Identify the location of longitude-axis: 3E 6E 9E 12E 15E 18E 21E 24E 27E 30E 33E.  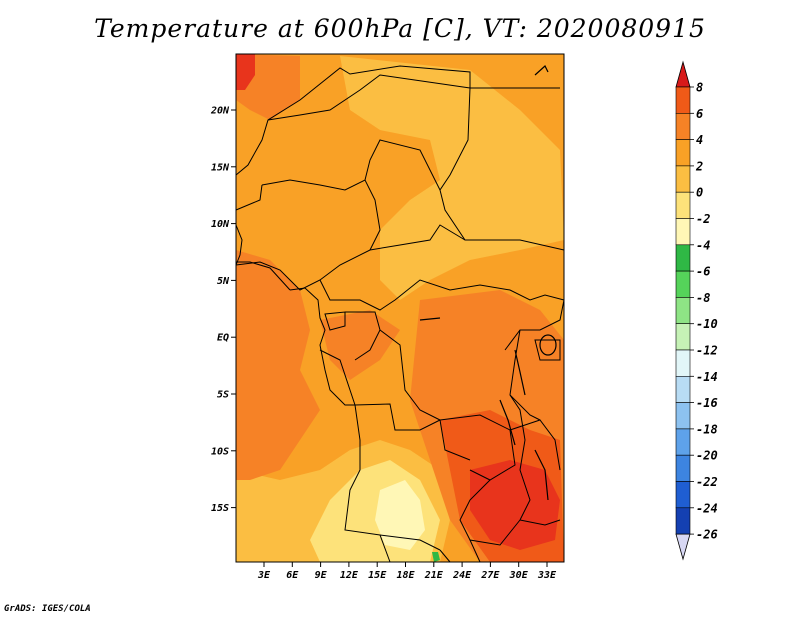
(407, 571).